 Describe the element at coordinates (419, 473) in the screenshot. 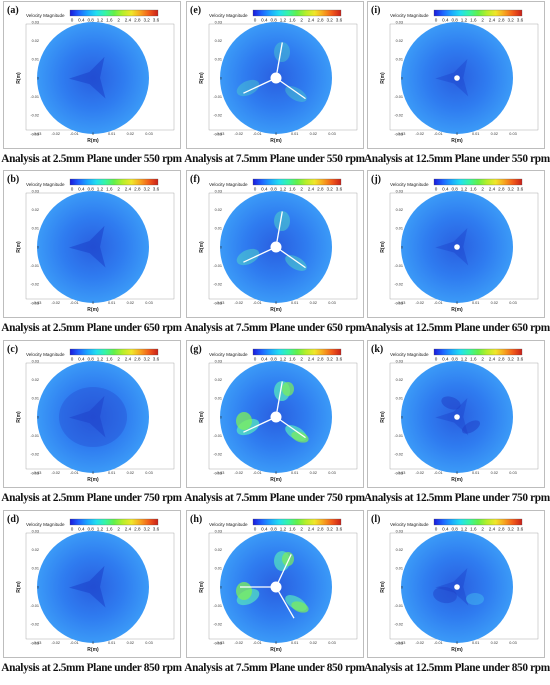

I see `x-tick-label: -0.02` at that location.